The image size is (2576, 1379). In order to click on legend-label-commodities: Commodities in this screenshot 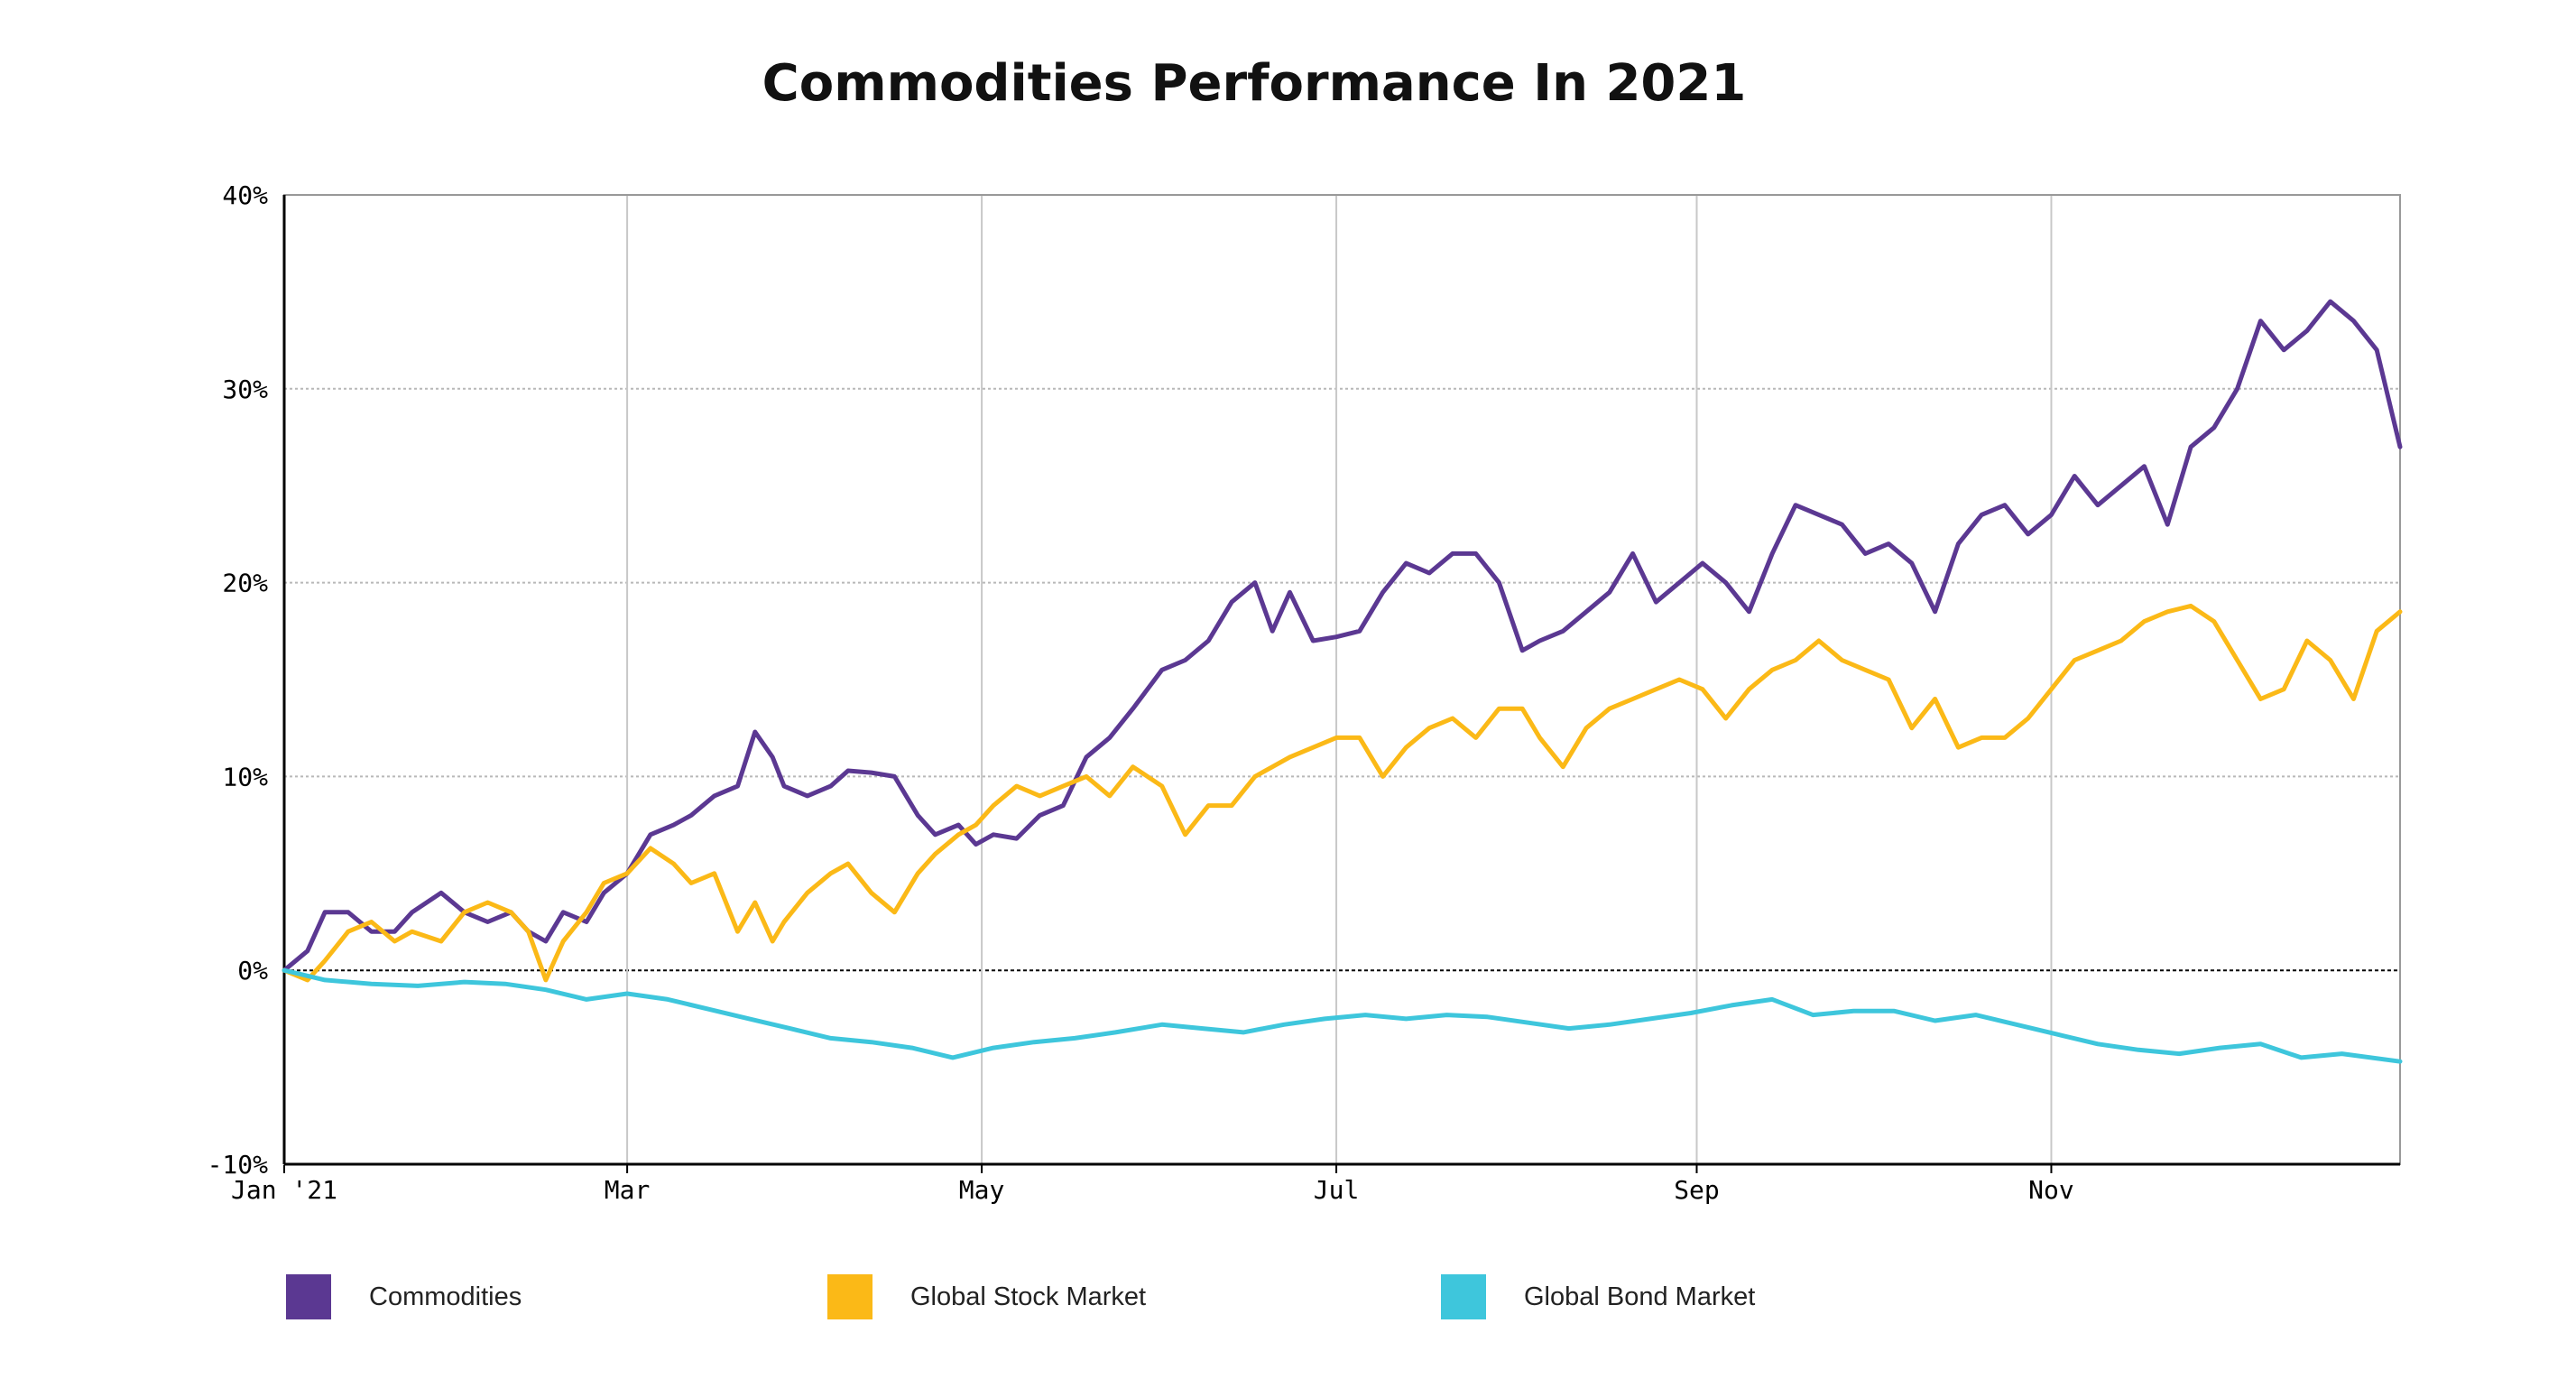, I will do `click(445, 1296)`.